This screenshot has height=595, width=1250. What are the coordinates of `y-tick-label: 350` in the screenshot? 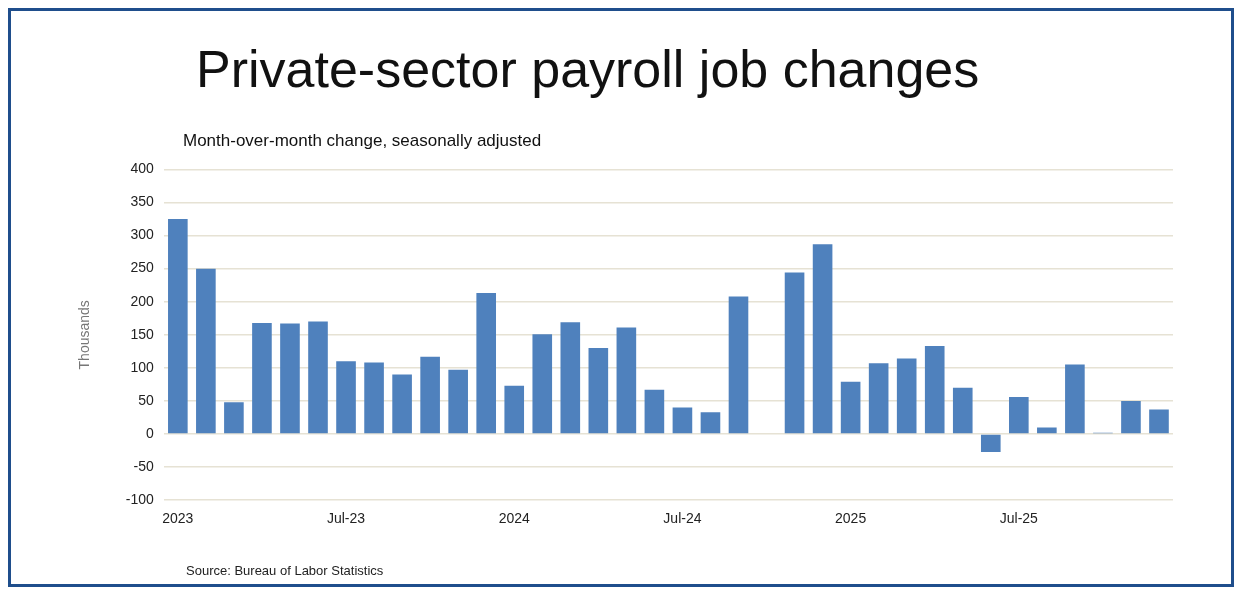 It's located at (142, 201).